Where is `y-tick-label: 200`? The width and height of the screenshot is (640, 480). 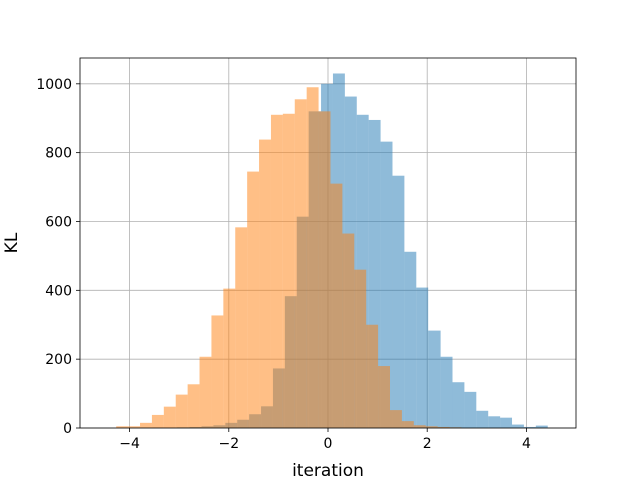 y-tick-label: 200 is located at coordinates (58, 360).